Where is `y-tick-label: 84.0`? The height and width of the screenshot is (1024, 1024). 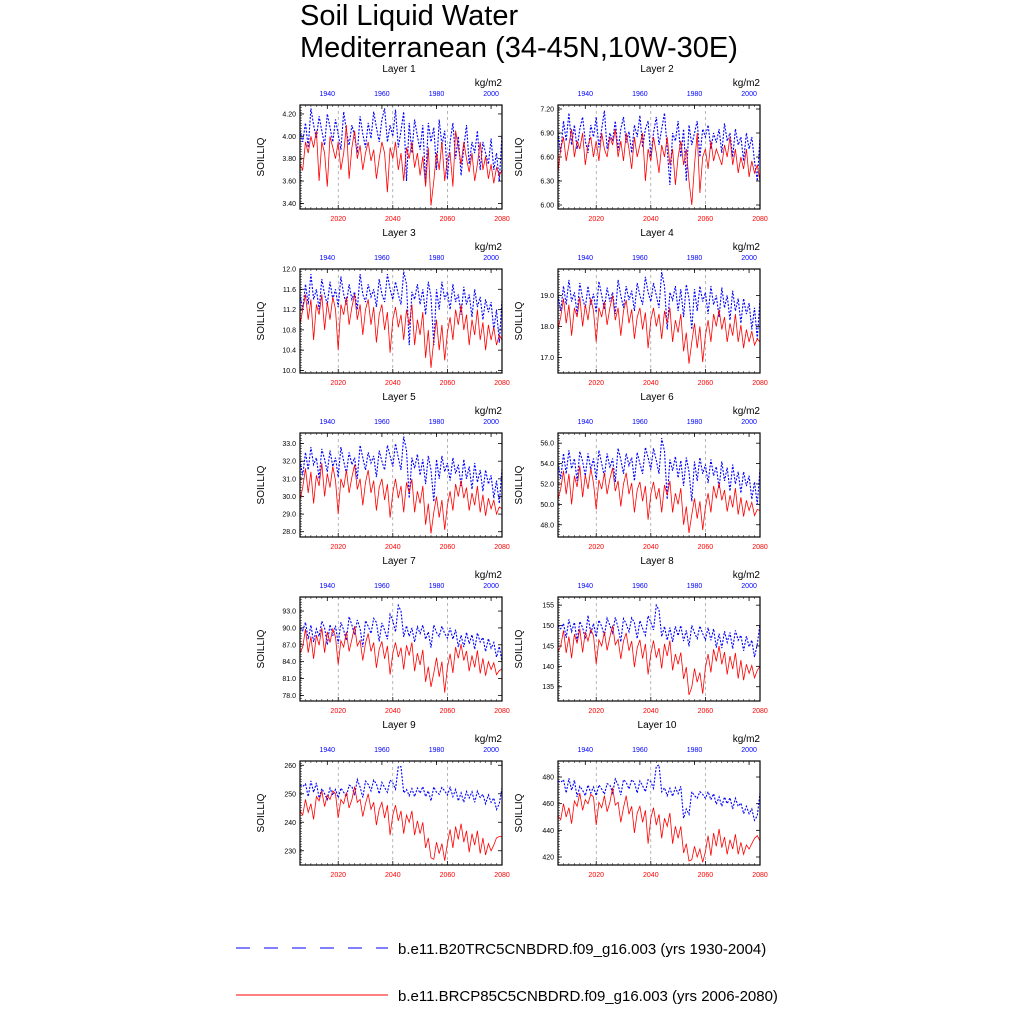 y-tick-label: 84.0 is located at coordinates (289, 662).